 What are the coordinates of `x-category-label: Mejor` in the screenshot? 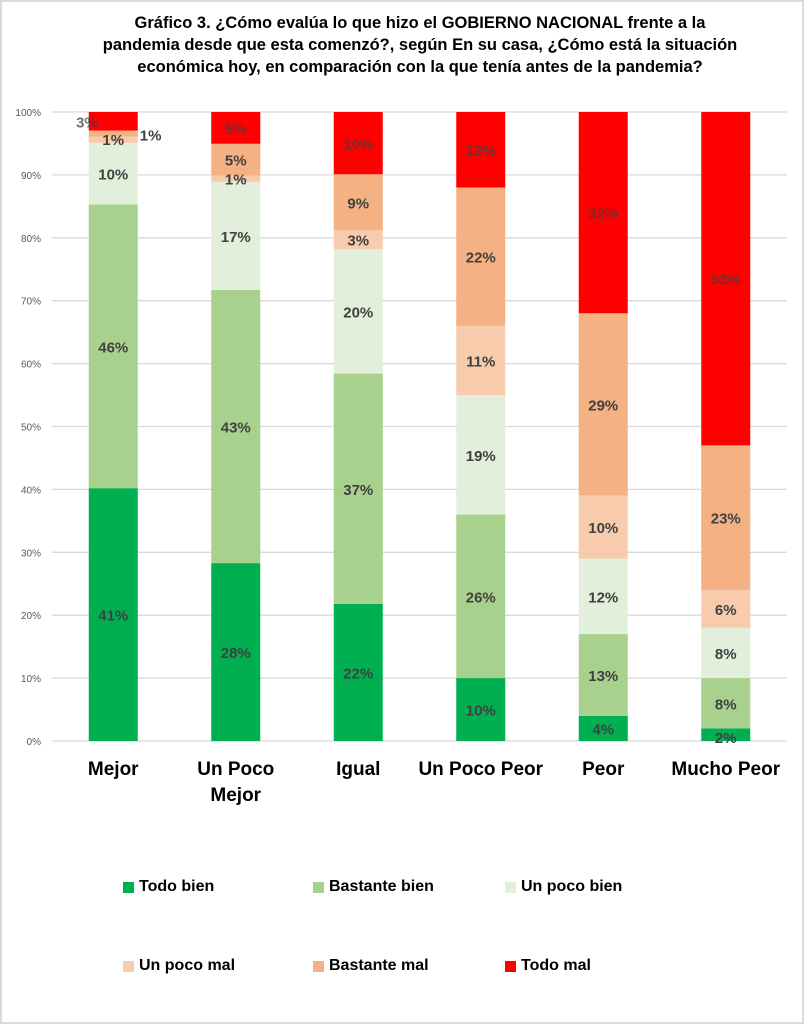 It's located at (113, 770).